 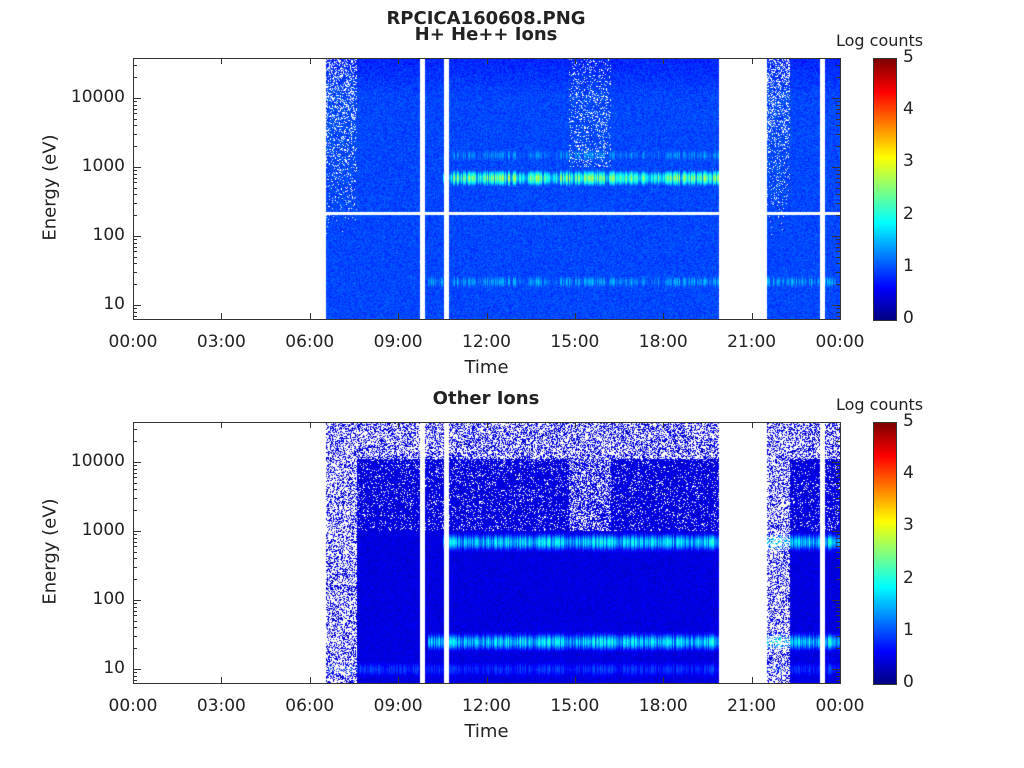 What do you see at coordinates (908, 473) in the screenshot?
I see `colorbar-tick-label: 4` at bounding box center [908, 473].